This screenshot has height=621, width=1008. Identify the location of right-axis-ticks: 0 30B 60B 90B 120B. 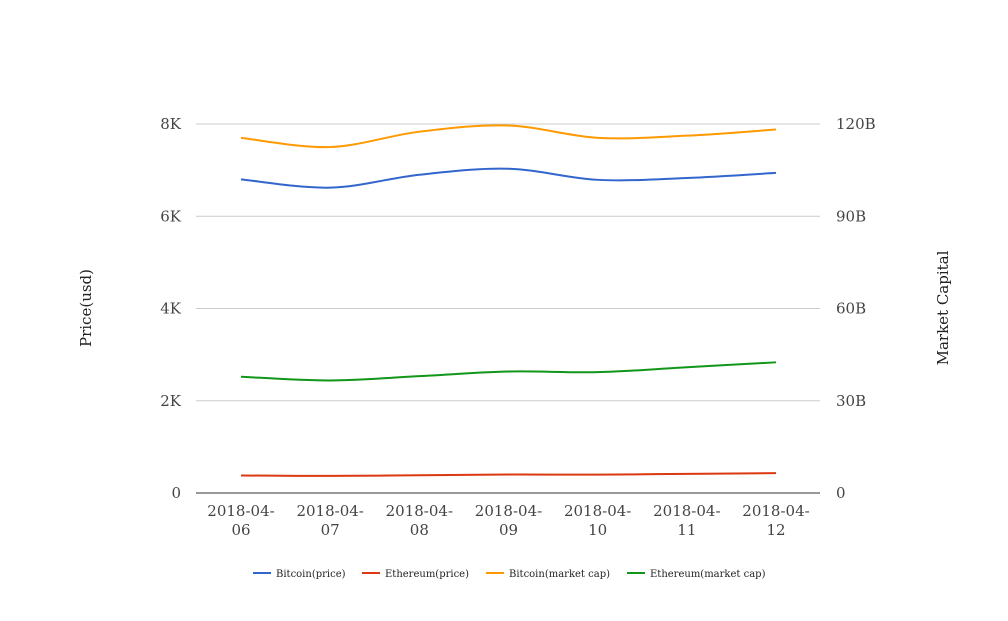
(856, 308).